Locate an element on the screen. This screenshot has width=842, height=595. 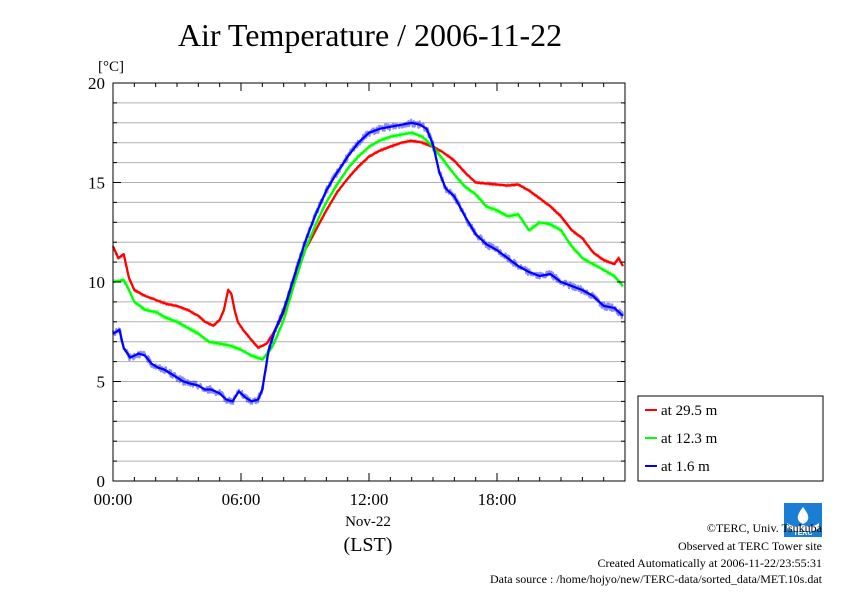
terc-logo: TERC is located at coordinates (803, 520).